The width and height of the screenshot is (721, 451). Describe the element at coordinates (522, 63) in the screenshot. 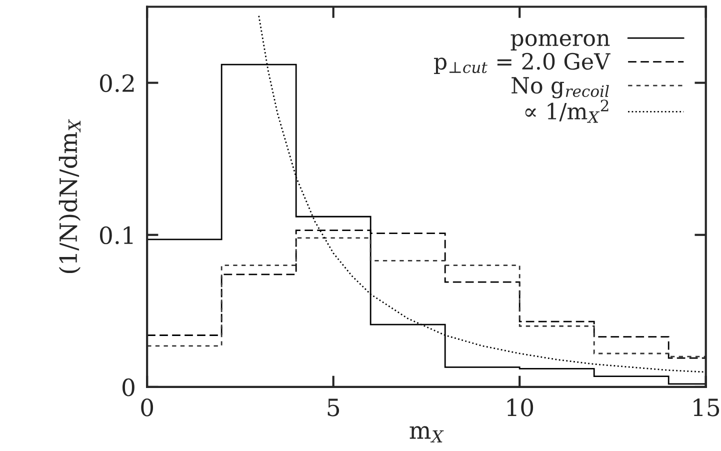

I see `legend-label: p$_{⊥cut}$ = 2.0 GeV` at that location.